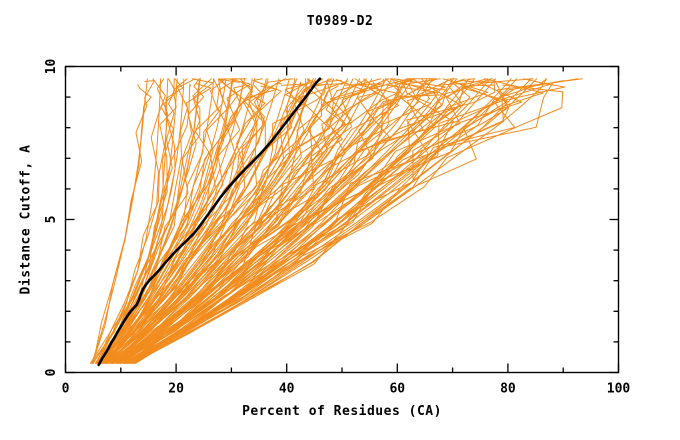  What do you see at coordinates (51, 220) in the screenshot?
I see `y-tick-label: 5` at bounding box center [51, 220].